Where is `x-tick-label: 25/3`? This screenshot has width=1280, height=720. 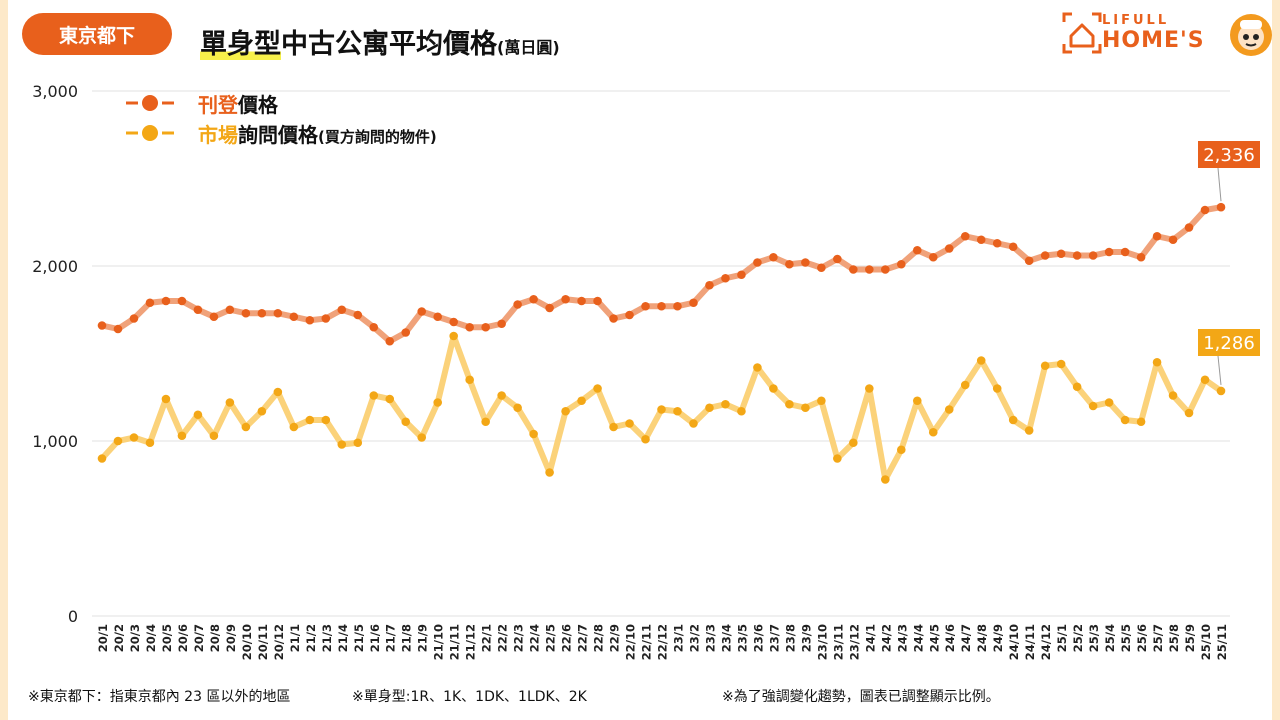
x-tick-label: 25/3 is located at coordinates (1094, 638).